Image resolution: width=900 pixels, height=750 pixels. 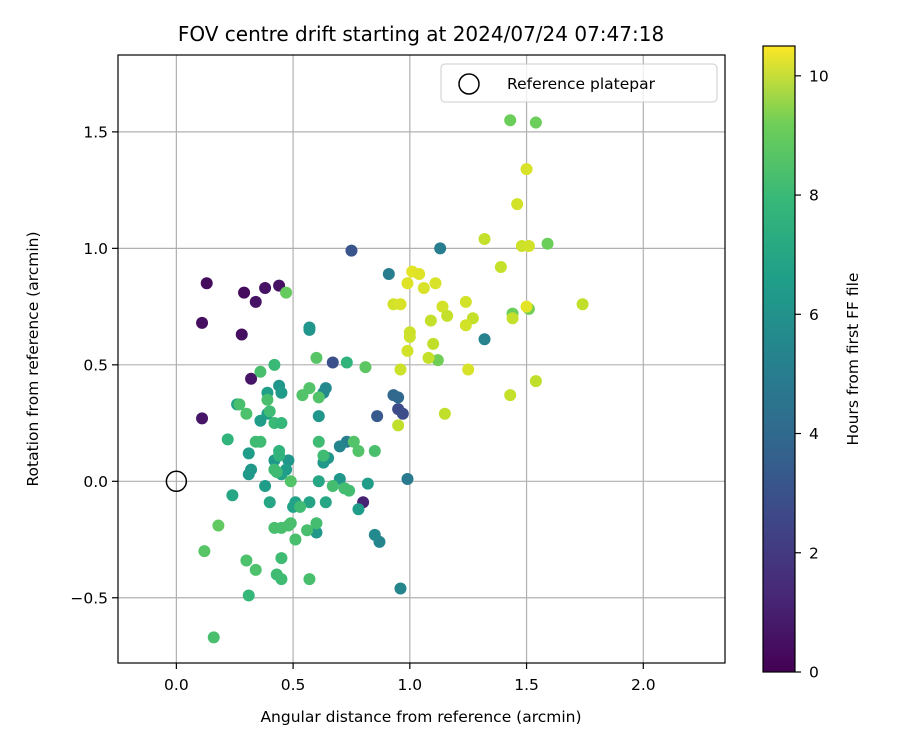 What do you see at coordinates (89, 598) in the screenshot?
I see `y-tick-label: −0.5` at bounding box center [89, 598].